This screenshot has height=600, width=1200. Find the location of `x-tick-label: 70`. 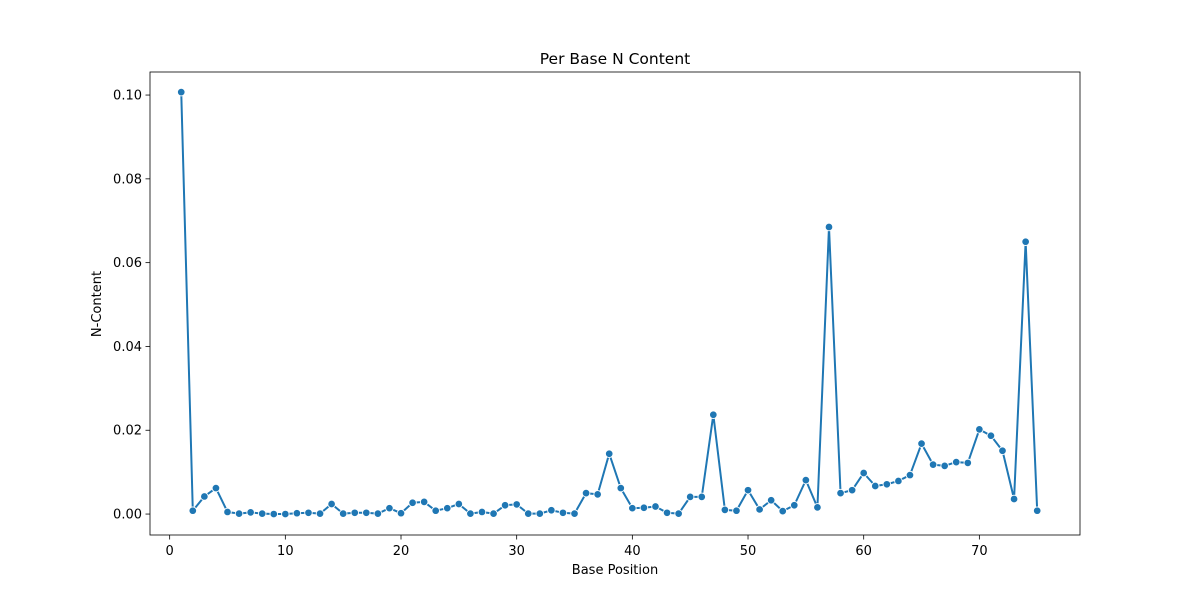

x-tick-label: 70 is located at coordinates (979, 551).